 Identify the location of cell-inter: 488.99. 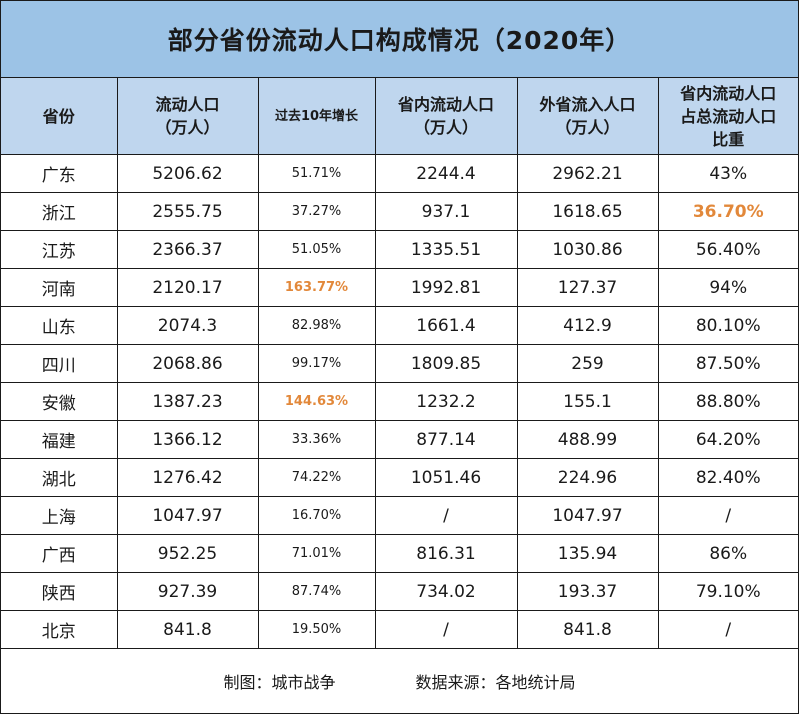
(587, 439).